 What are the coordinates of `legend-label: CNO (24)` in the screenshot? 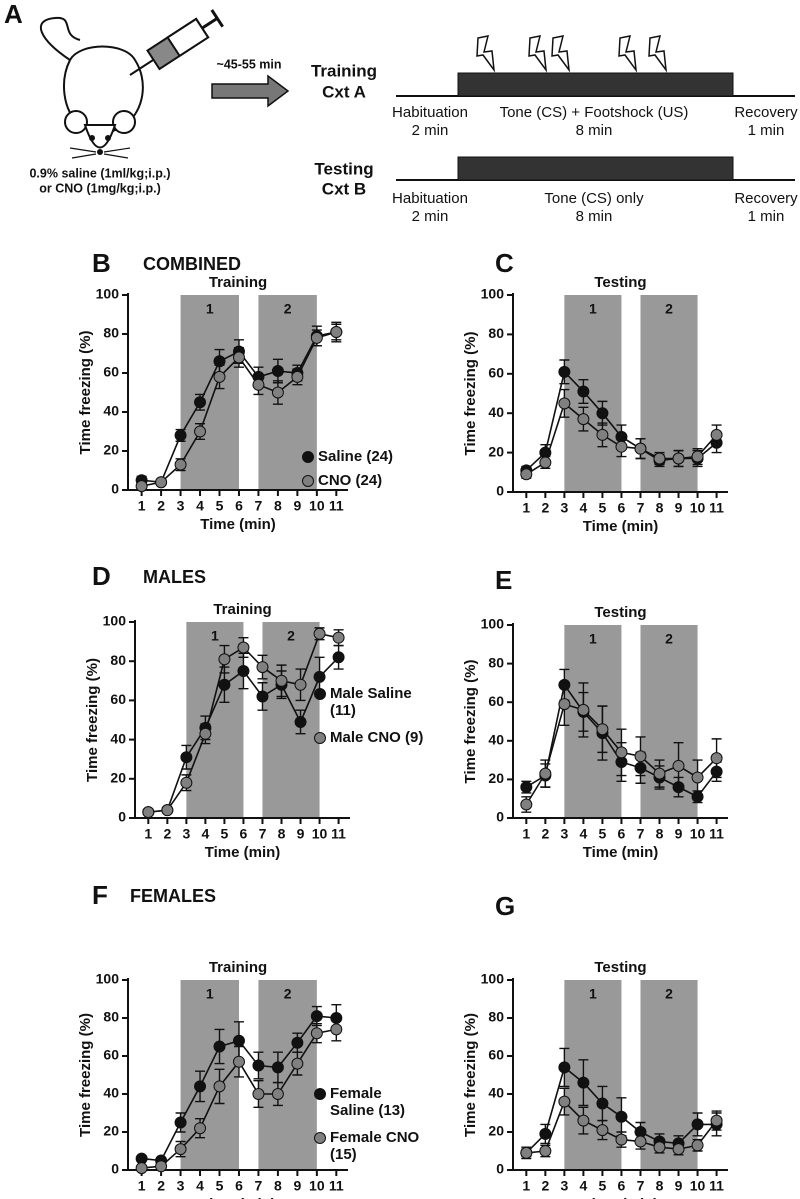 It's located at (350, 480).